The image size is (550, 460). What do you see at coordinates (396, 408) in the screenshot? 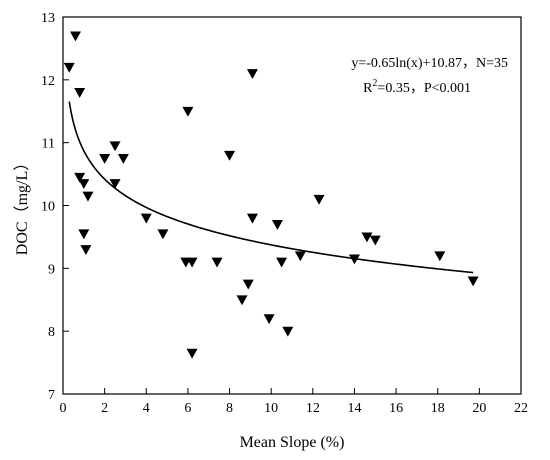
I see `x-tick-label: 16` at bounding box center [396, 408].